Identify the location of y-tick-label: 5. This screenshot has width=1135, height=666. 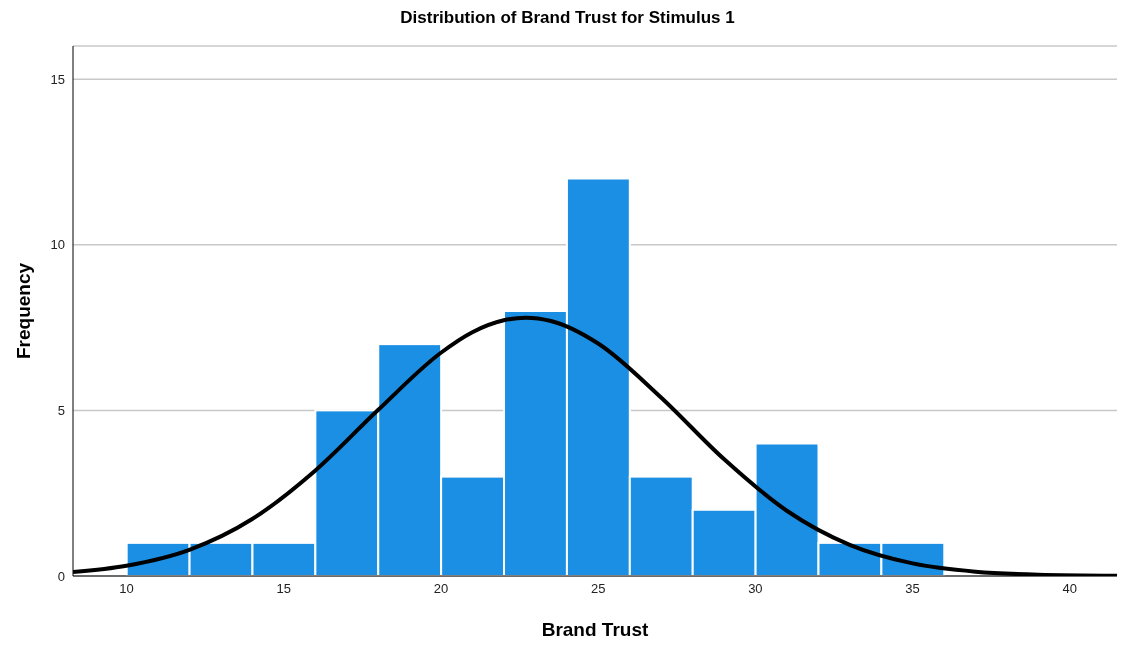
(61, 410).